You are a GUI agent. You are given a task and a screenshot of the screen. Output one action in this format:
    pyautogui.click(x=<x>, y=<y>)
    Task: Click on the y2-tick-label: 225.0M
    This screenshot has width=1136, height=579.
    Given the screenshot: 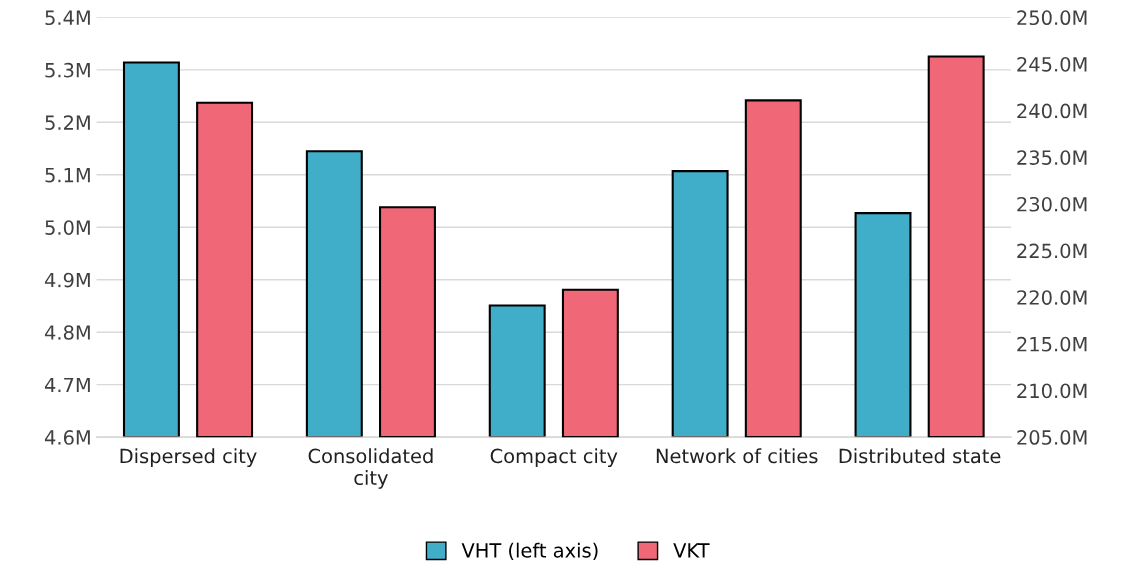 What is the action you would take?
    pyautogui.click(x=1052, y=251)
    